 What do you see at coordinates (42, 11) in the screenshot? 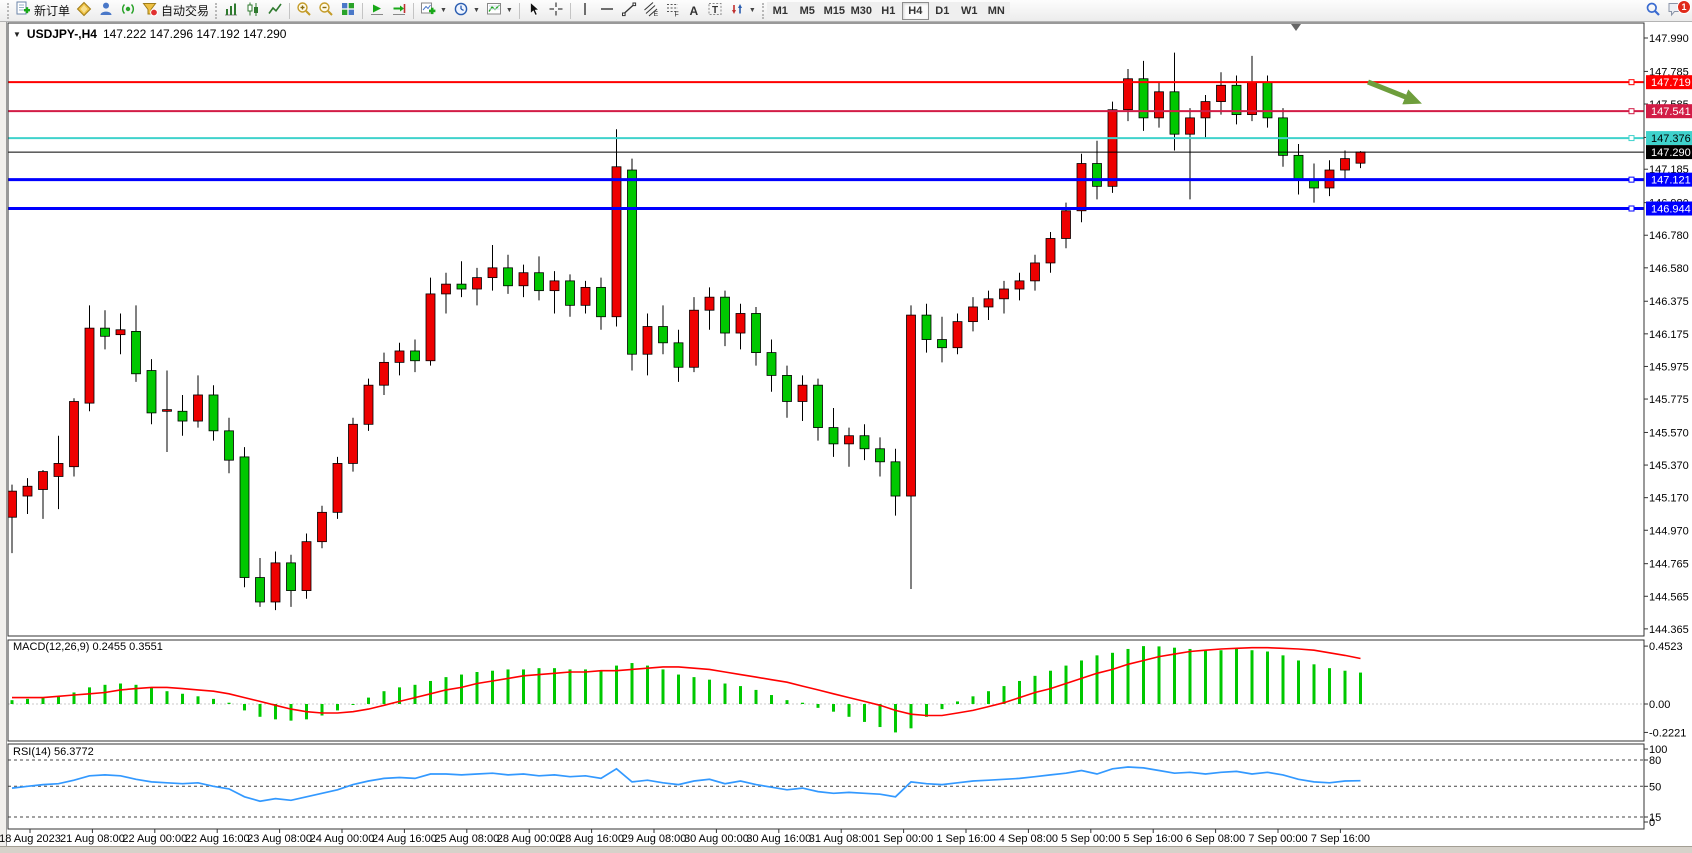
I see `new-order-button: 新订单` at bounding box center [42, 11].